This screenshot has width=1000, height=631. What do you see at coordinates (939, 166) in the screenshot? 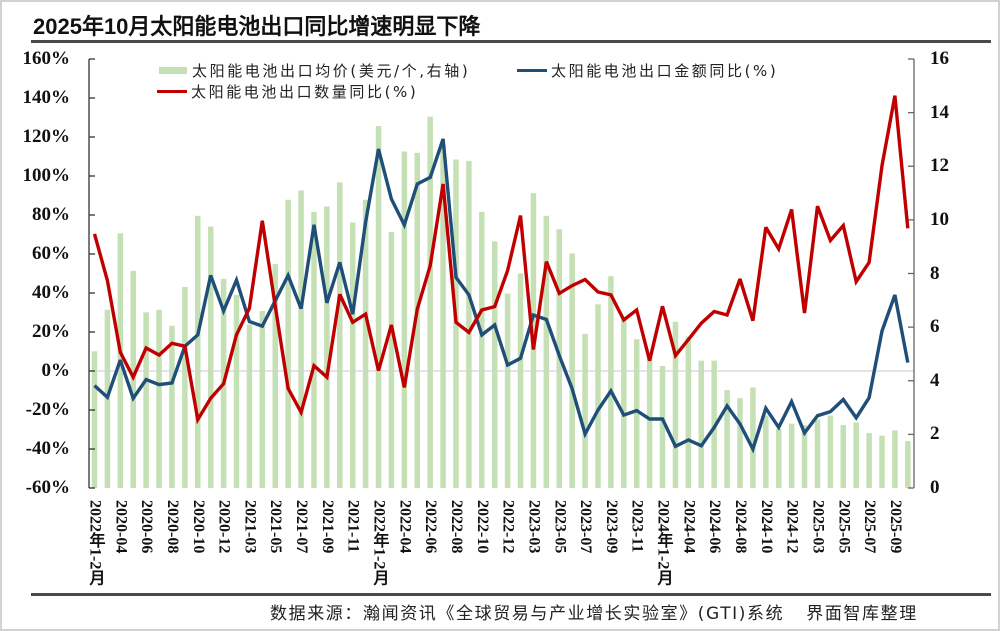
I see `right-axis-label: 12` at bounding box center [939, 166].